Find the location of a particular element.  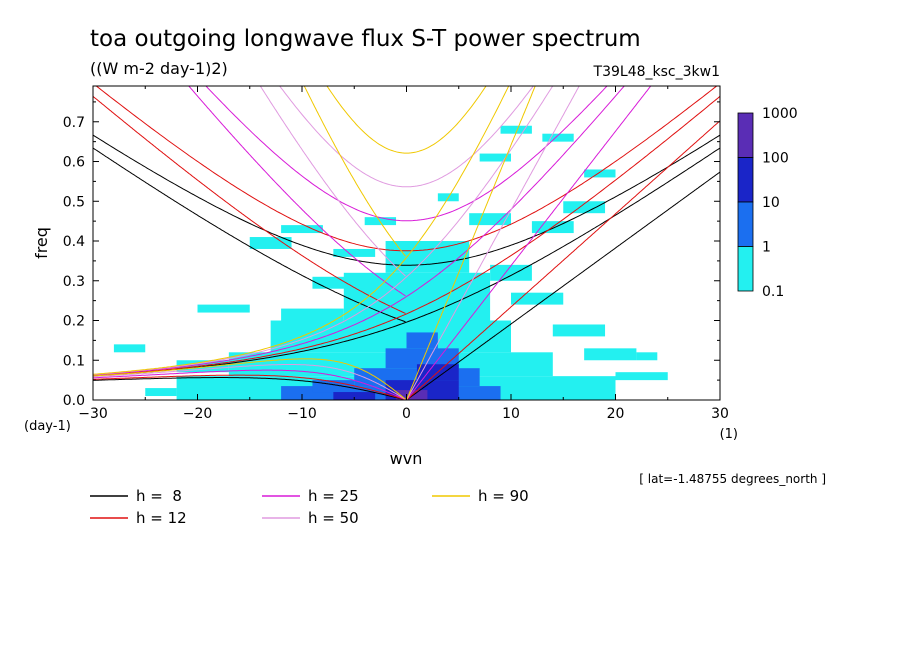

colorbar: 1000 100 10 1 0.1 is located at coordinates (767, 203).